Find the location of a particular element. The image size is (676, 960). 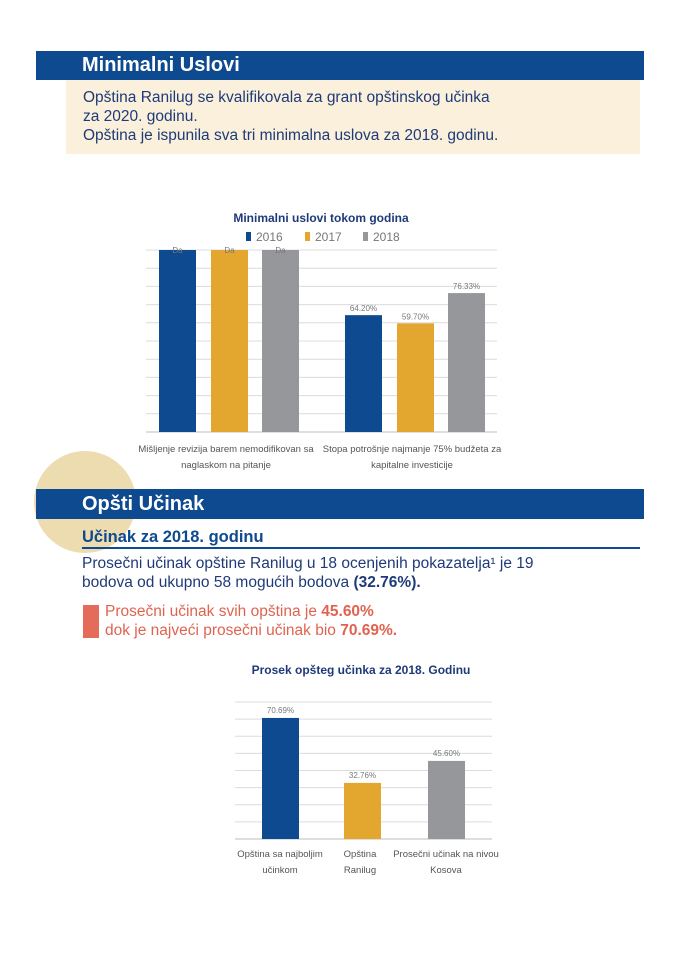

bar-2016-cat2 is located at coordinates (363, 373).